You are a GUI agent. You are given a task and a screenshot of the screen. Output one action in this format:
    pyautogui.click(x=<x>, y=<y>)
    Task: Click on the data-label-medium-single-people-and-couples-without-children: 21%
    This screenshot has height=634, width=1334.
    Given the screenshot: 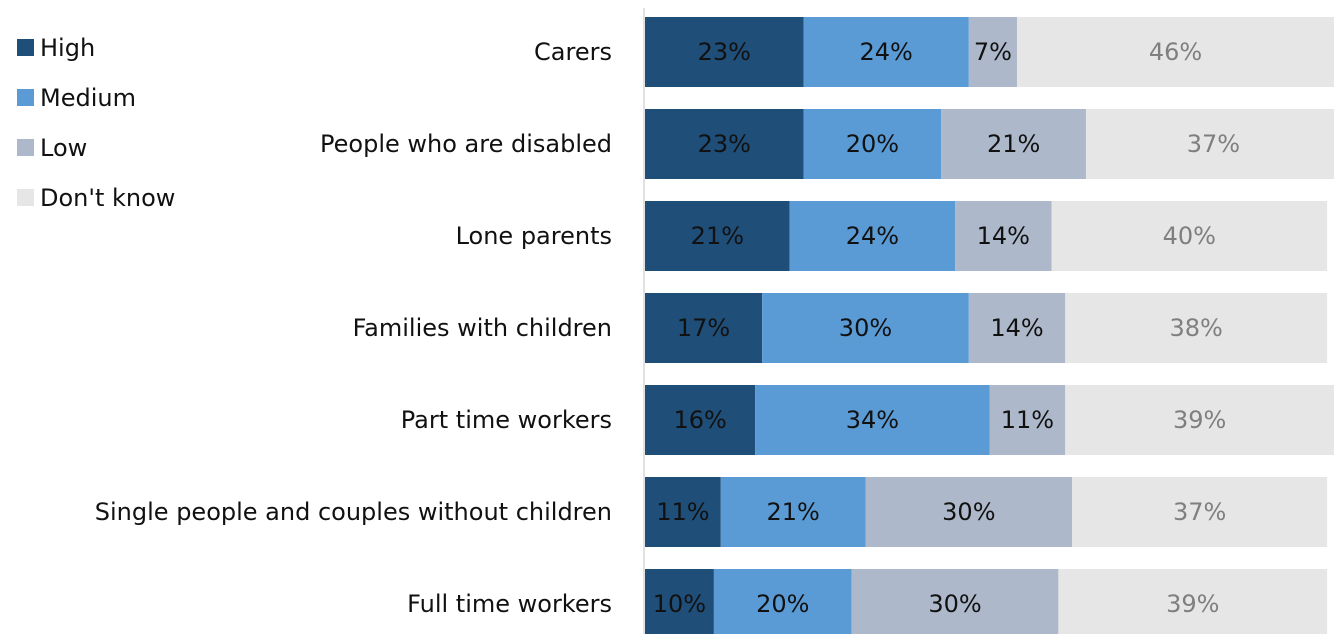 What is the action you would take?
    pyautogui.click(x=792, y=512)
    